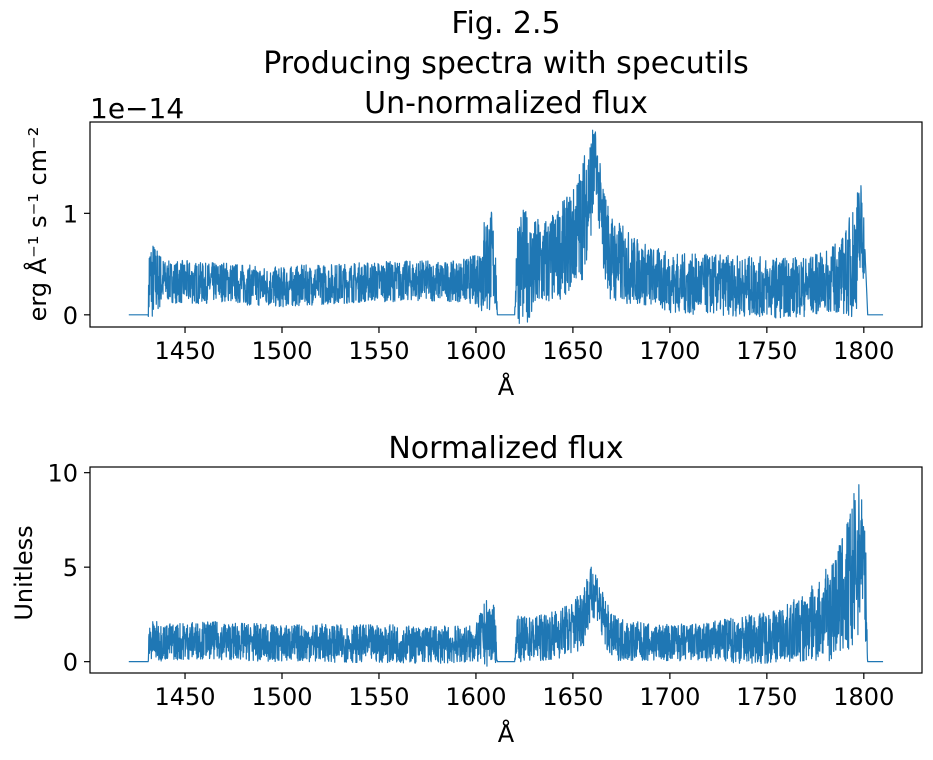 Image resolution: width=933 pixels, height=760 pixels. Describe the element at coordinates (76, 265) in the screenshot. I see `y-ticks: 01` at that location.